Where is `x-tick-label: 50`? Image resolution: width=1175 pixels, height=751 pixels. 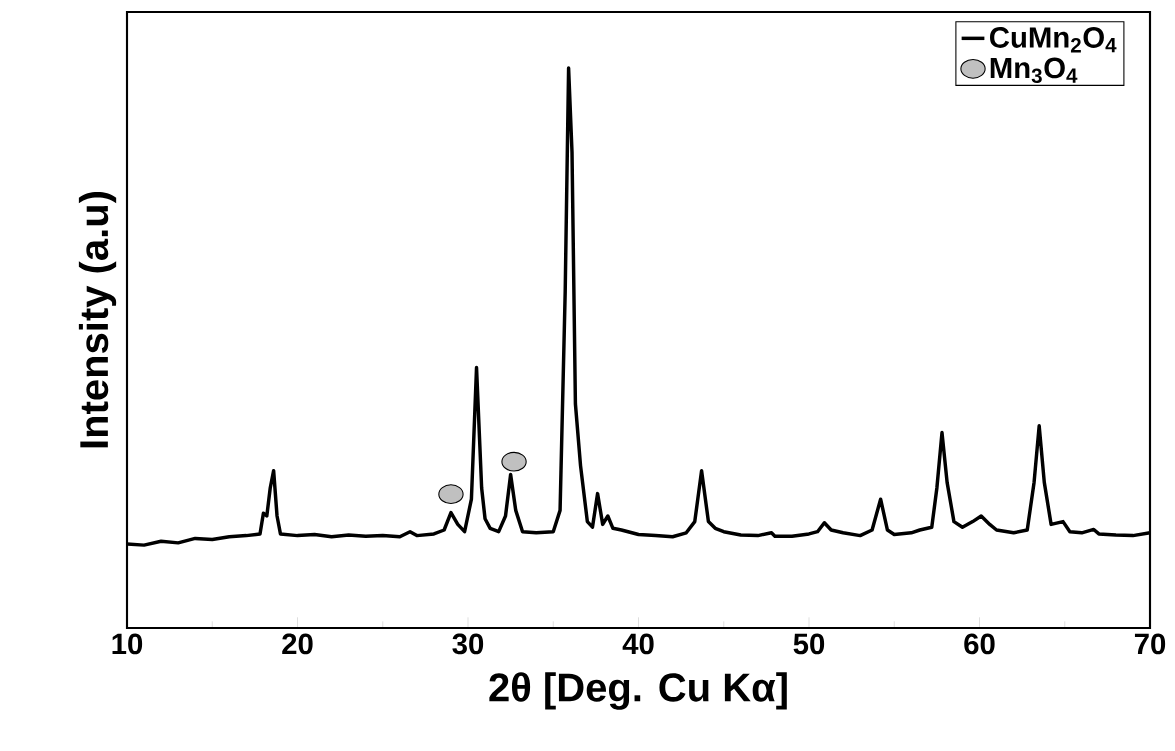 x-tick-label: 50 is located at coordinates (809, 644).